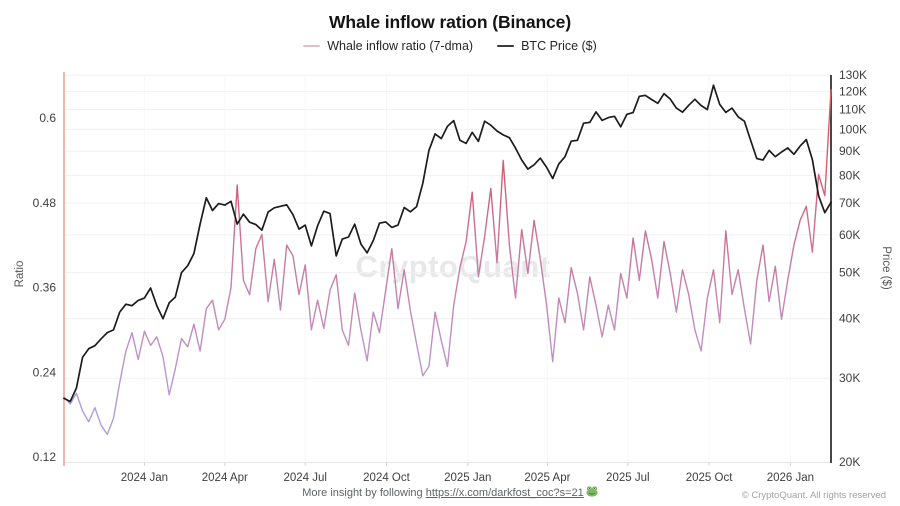  Describe the element at coordinates (304, 478) in the screenshot. I see `x-tick-label: 2024 Jul` at that location.